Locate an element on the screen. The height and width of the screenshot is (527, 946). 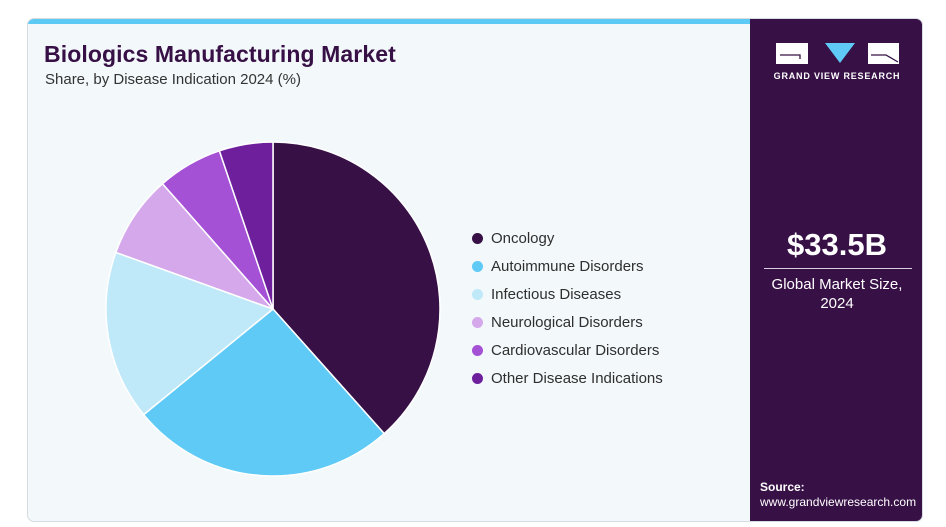
legend-label: Neurological Disorders is located at coordinates (567, 322).